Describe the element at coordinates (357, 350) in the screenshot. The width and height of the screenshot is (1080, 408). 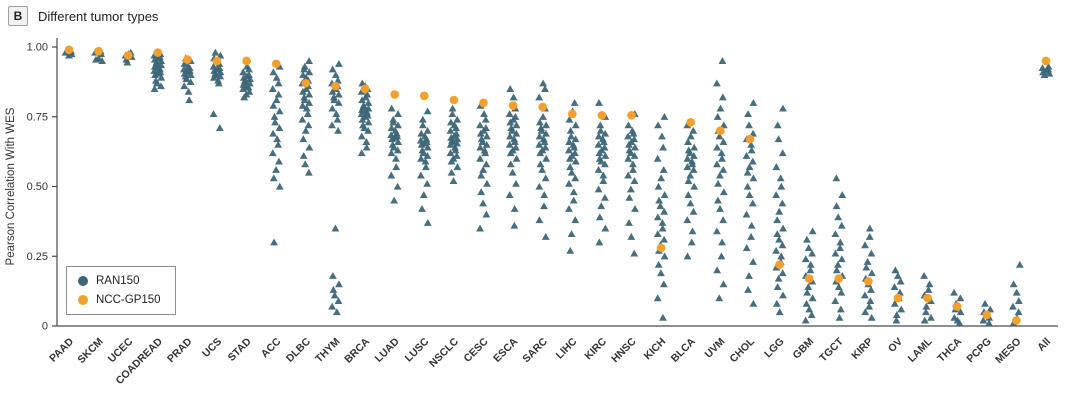
I see `x-tick-label: BRCA` at that location.